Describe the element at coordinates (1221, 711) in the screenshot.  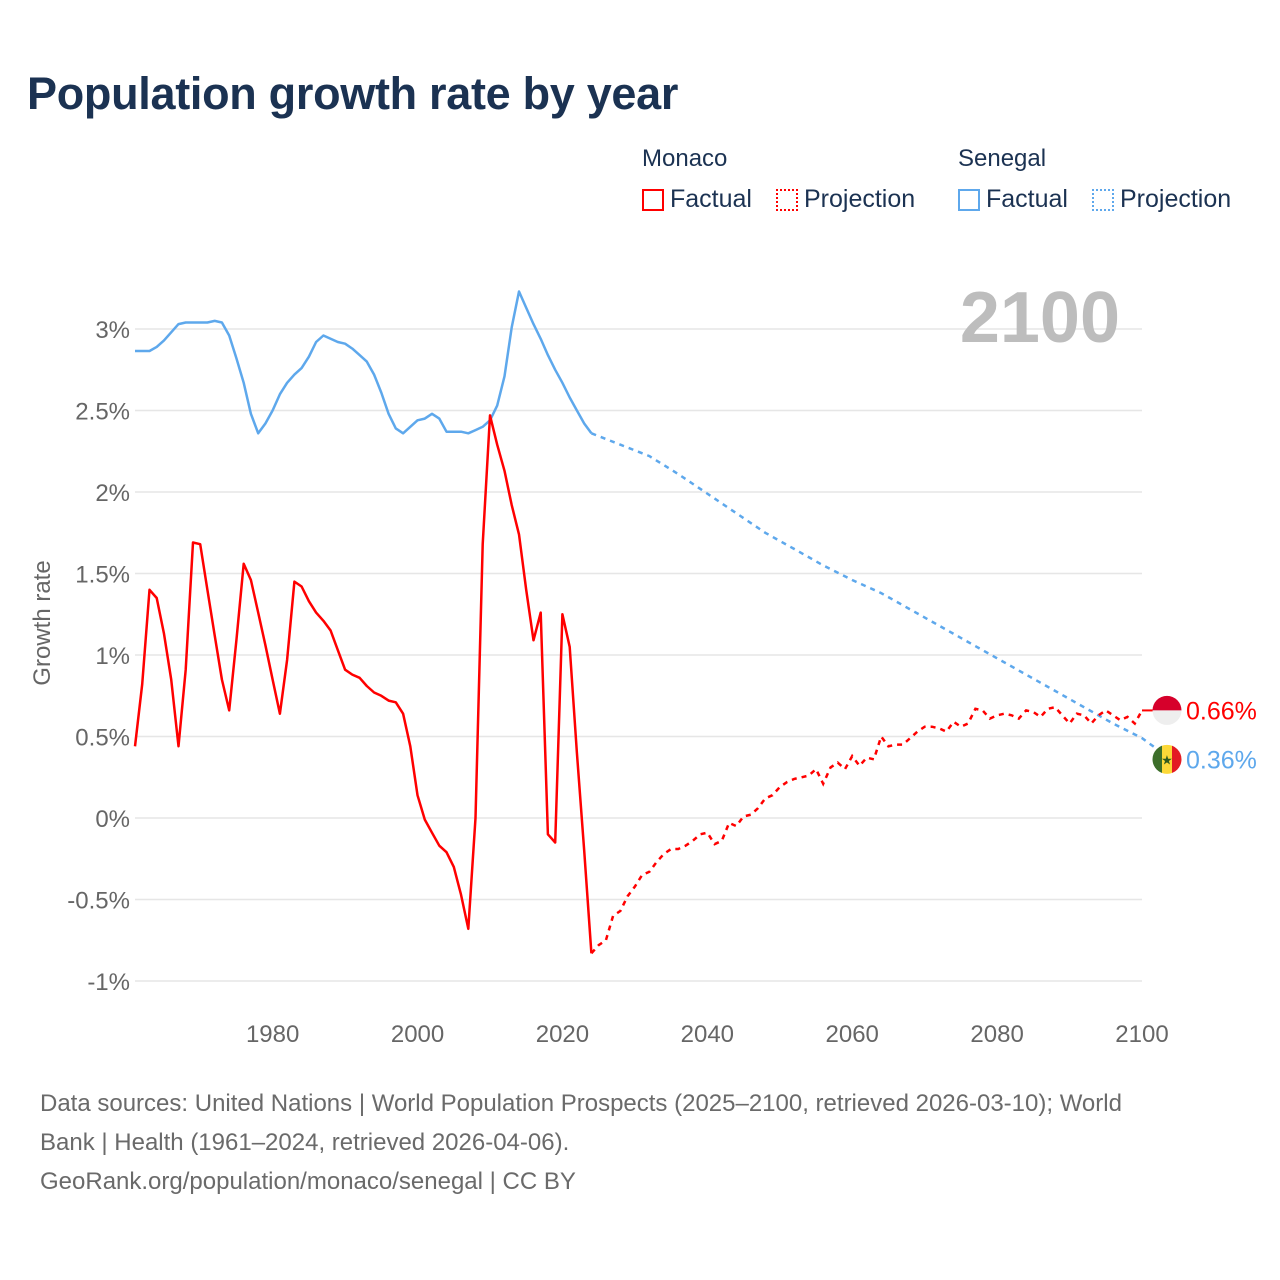
I see `monaco-end-value: 0.66%` at that location.